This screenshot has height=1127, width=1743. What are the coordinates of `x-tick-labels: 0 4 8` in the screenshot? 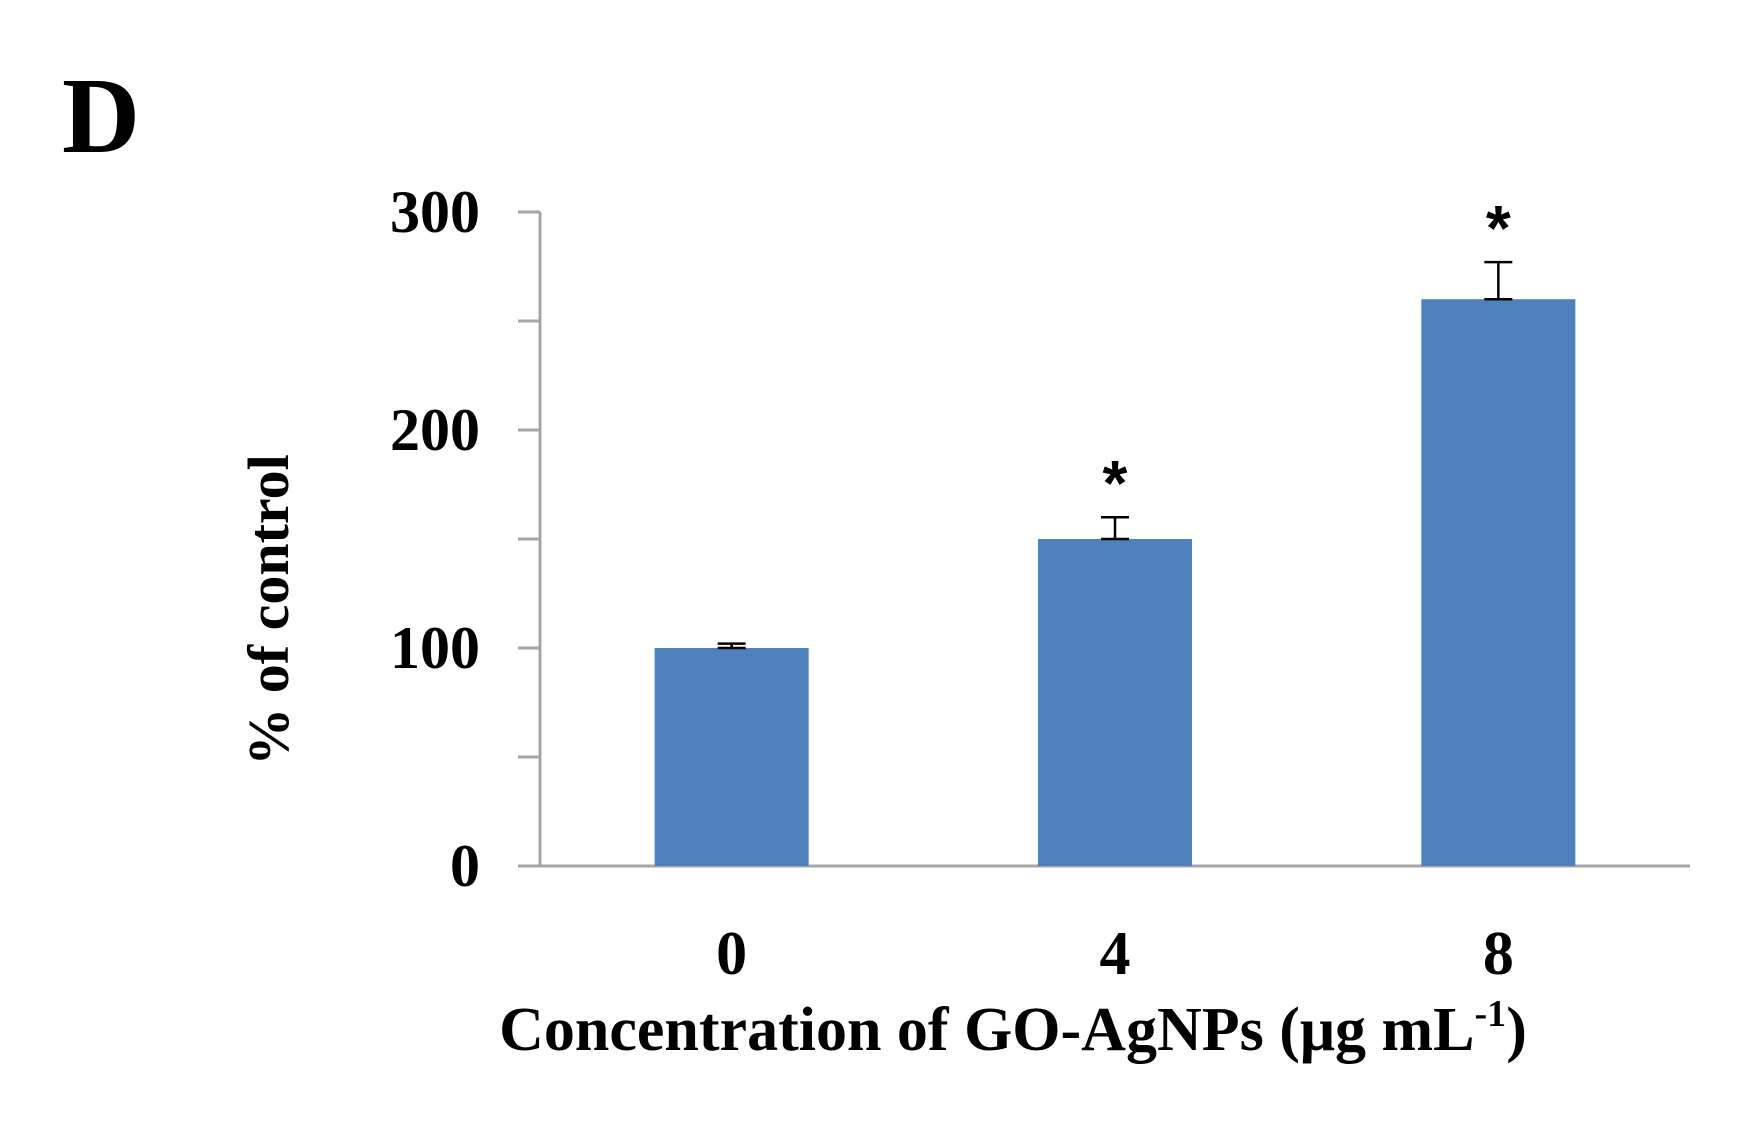 It's located at (1115, 954).